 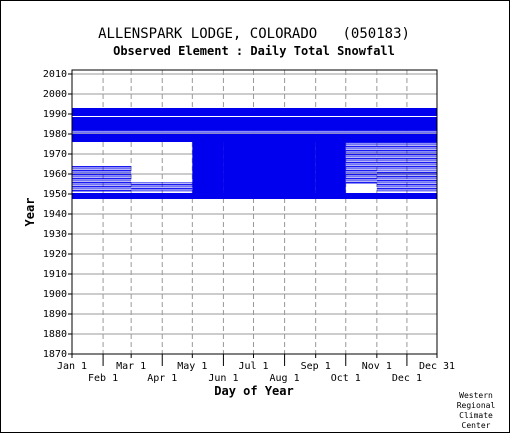 What do you see at coordinates (55, 254) in the screenshot?
I see `y-tick-label: 1920` at bounding box center [55, 254].